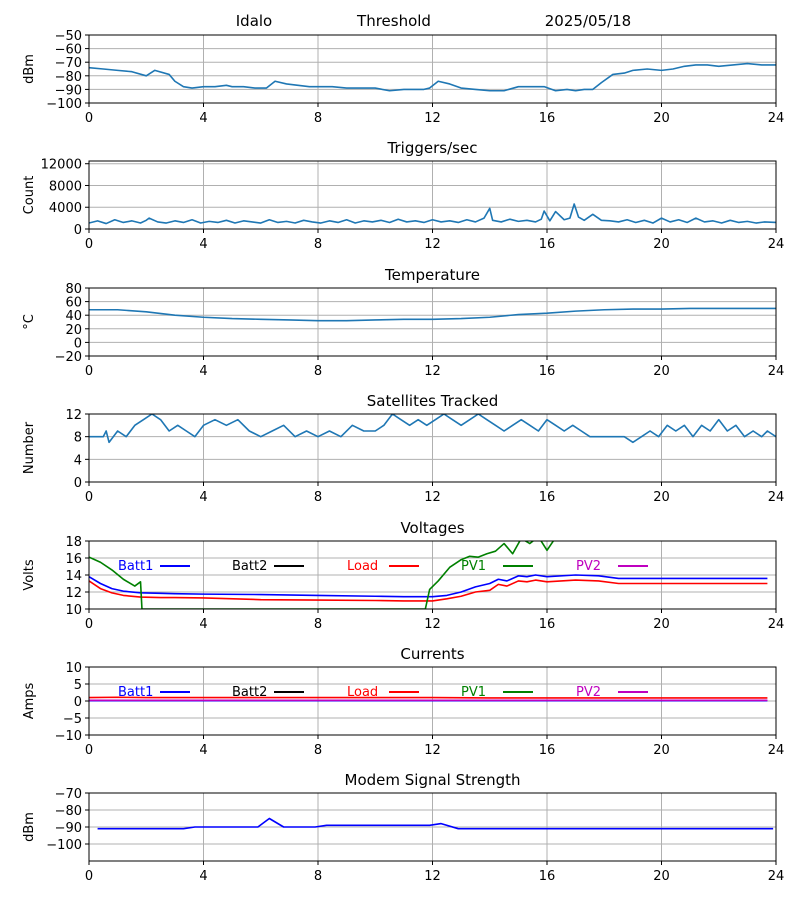 The width and height of the screenshot is (800, 900). I want to click on y-tick-label: 5, so click(78, 685).